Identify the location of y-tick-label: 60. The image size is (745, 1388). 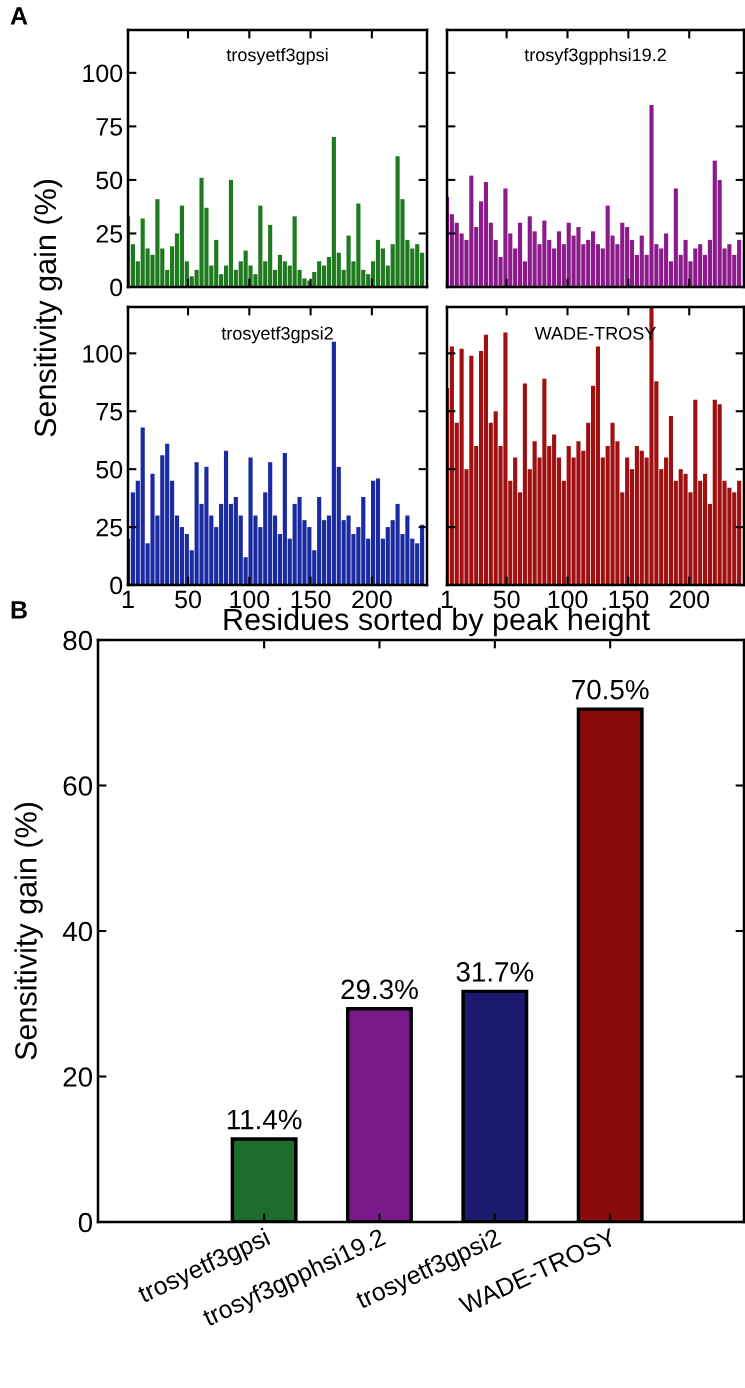
(78, 786).